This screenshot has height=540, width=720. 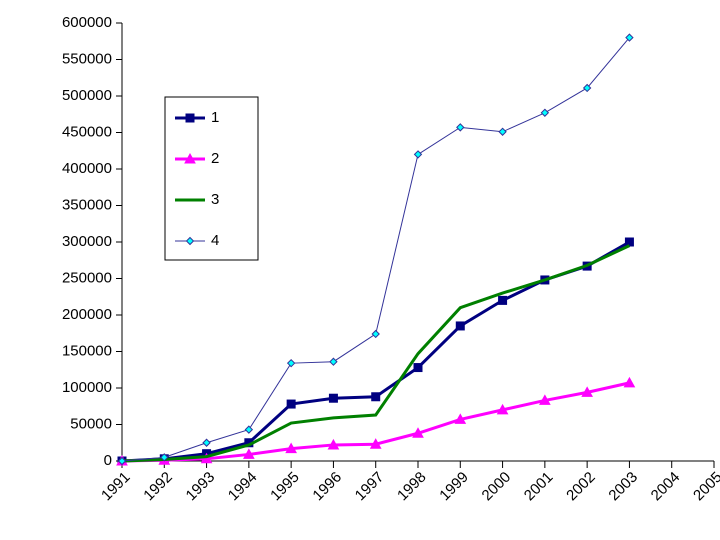 What do you see at coordinates (454, 487) in the screenshot?
I see `x-tick-label: 1999` at bounding box center [454, 487].